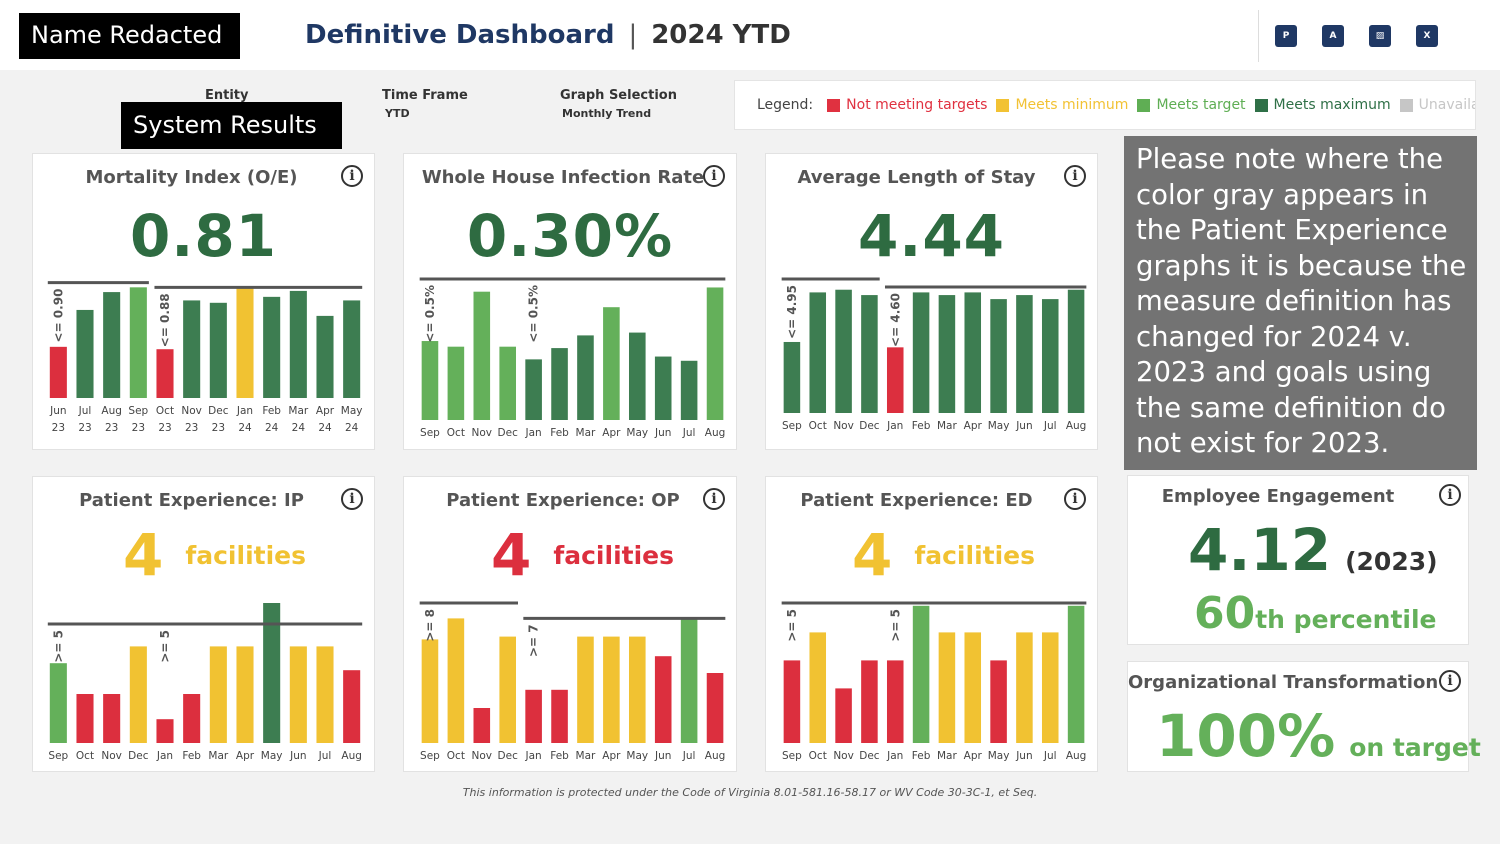  What do you see at coordinates (511, 555) in the screenshot?
I see `count: 4` at bounding box center [511, 555].